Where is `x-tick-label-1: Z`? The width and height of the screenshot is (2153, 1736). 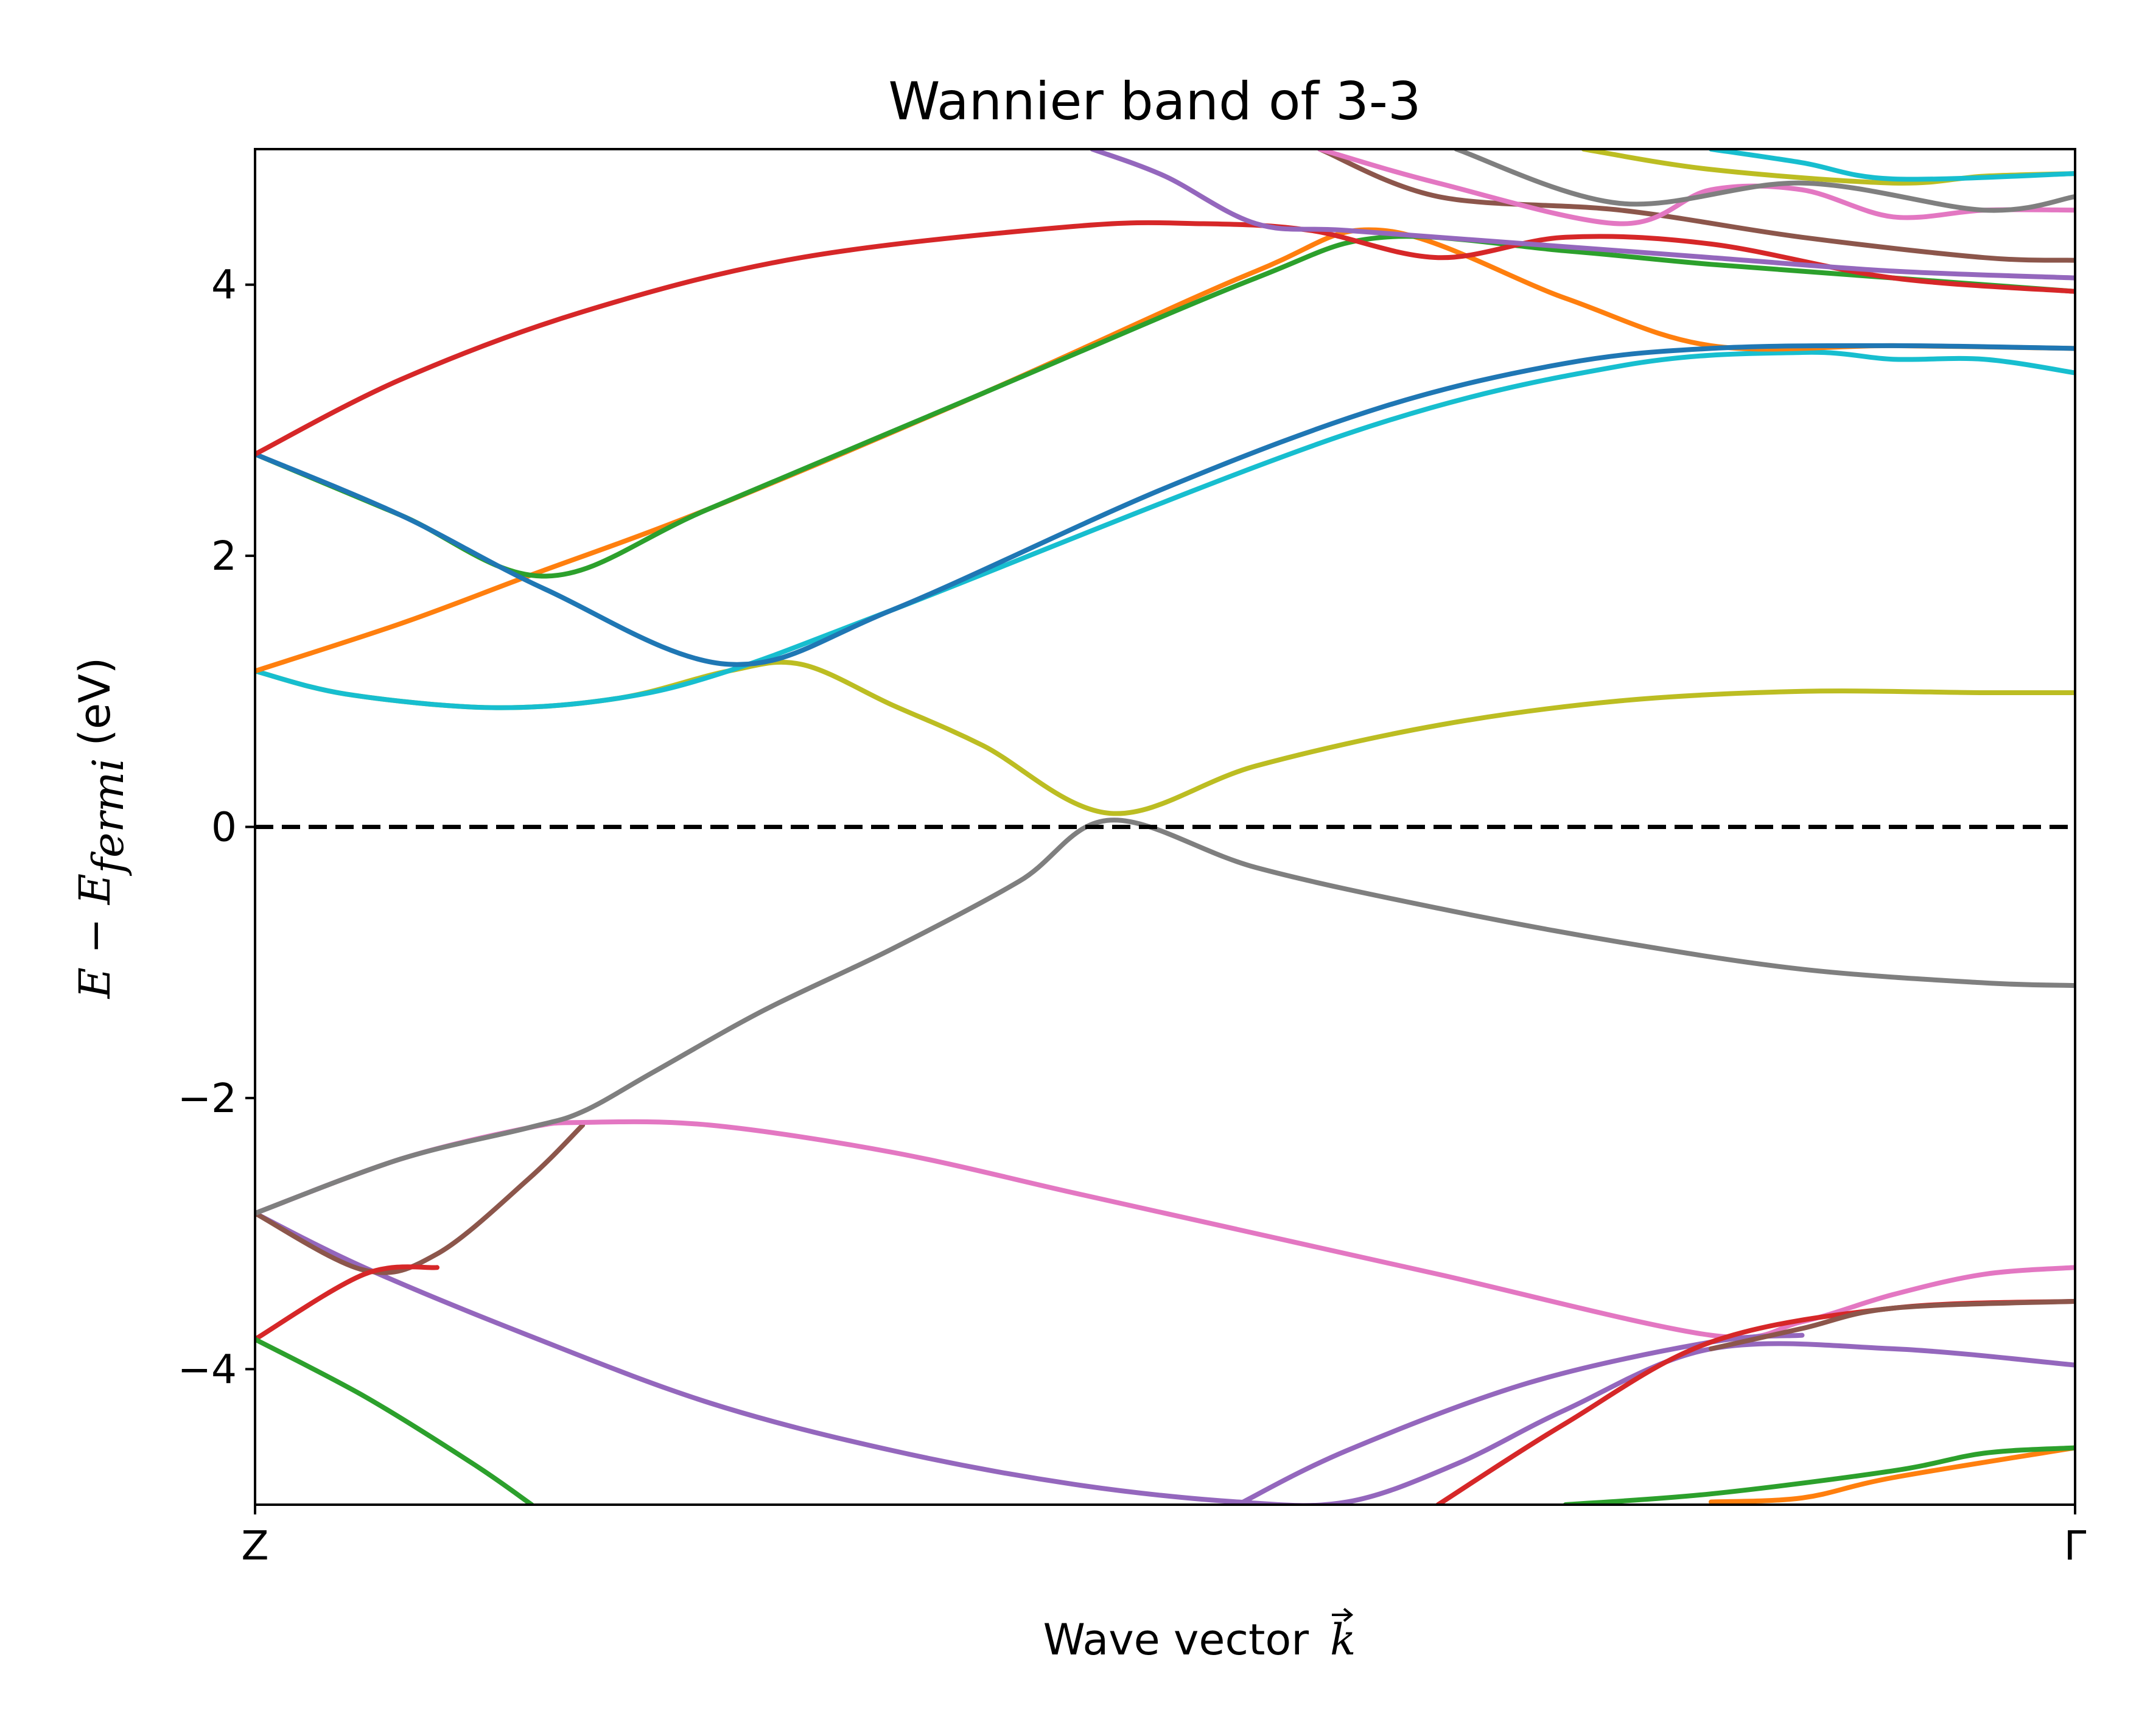
x-tick-label-1: Z is located at coordinates (254, 1545).